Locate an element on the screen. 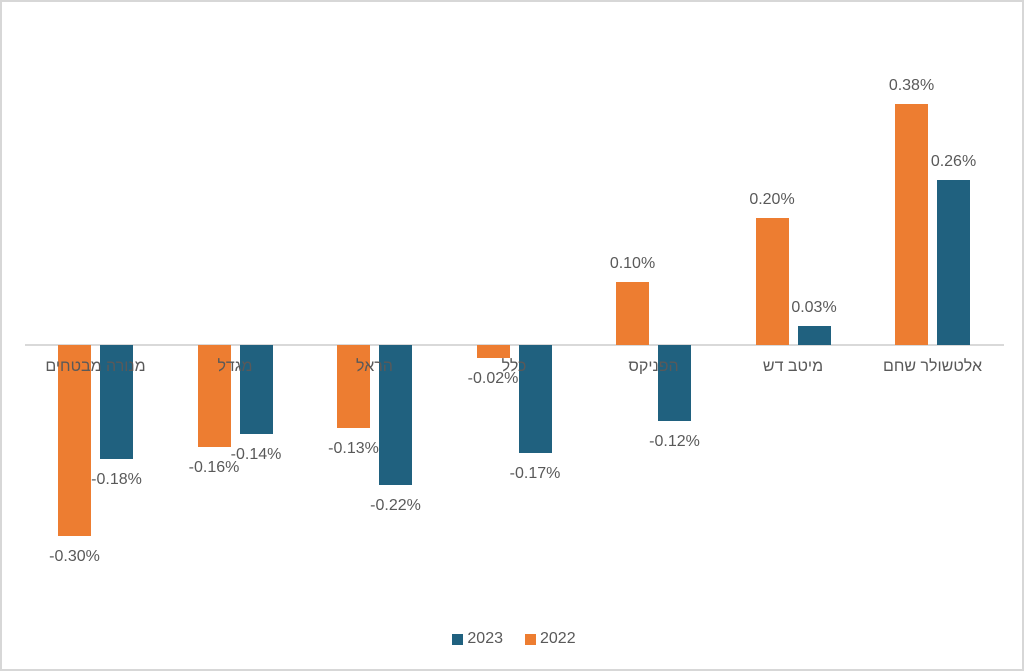  data-label-2022: -0.16% is located at coordinates (214, 467).